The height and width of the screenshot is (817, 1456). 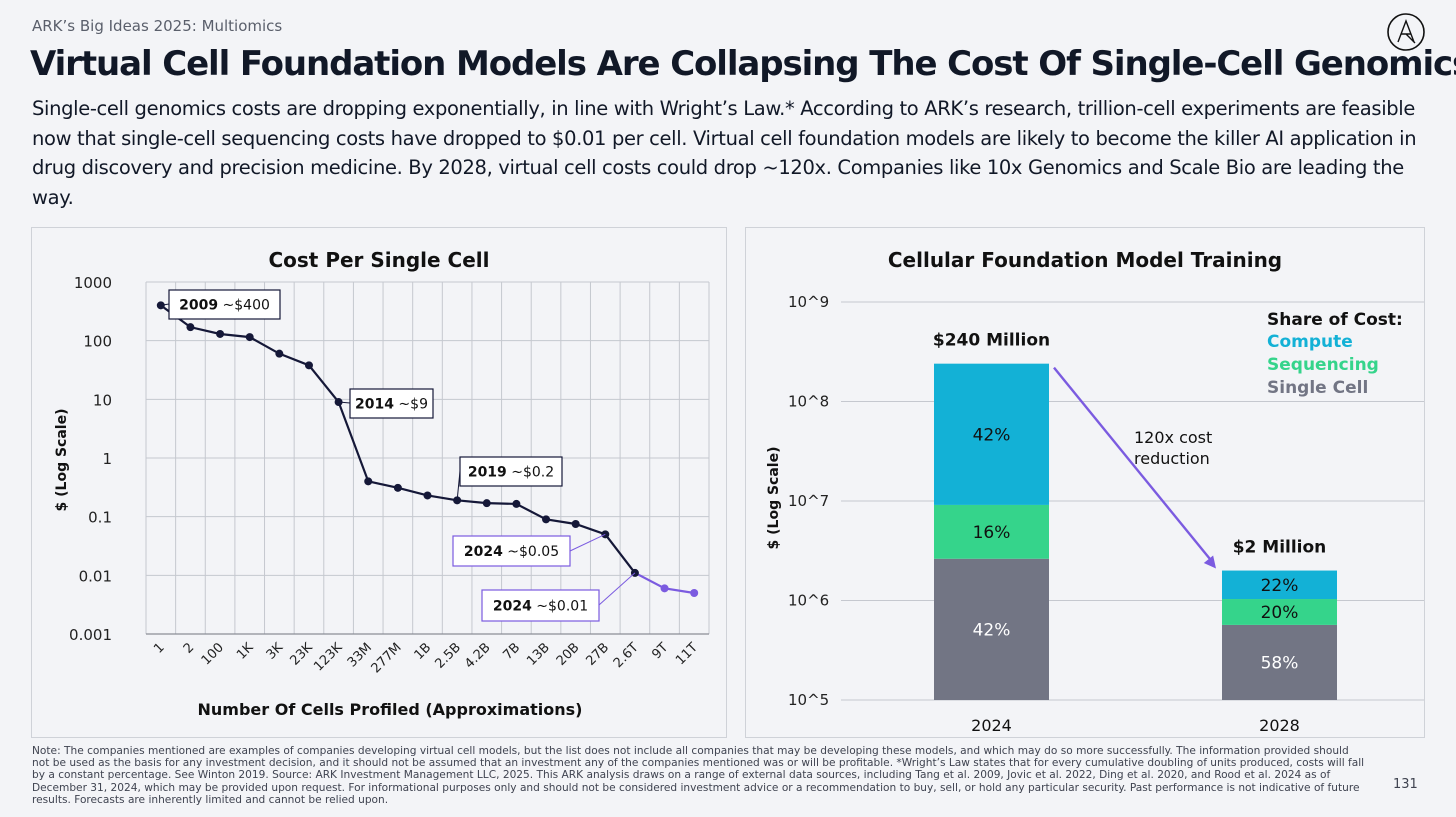 What do you see at coordinates (774, 498) in the screenshot?
I see `bar-chart-ylabel: $ (Log Scale)` at bounding box center [774, 498].